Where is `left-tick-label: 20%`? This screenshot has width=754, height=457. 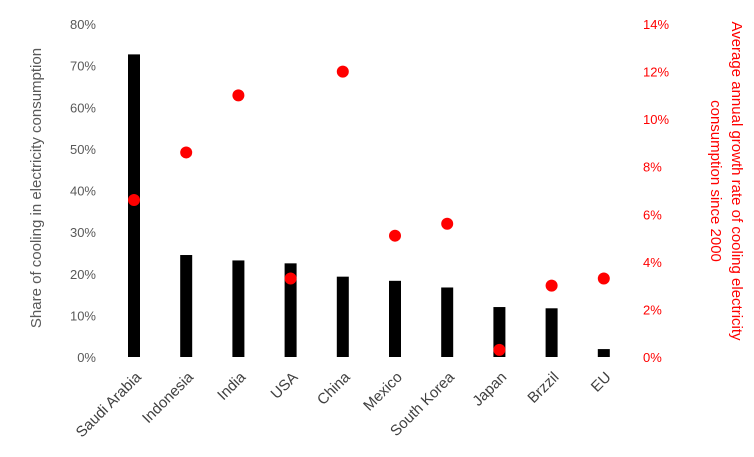 left-tick-label: 20% is located at coordinates (83, 274).